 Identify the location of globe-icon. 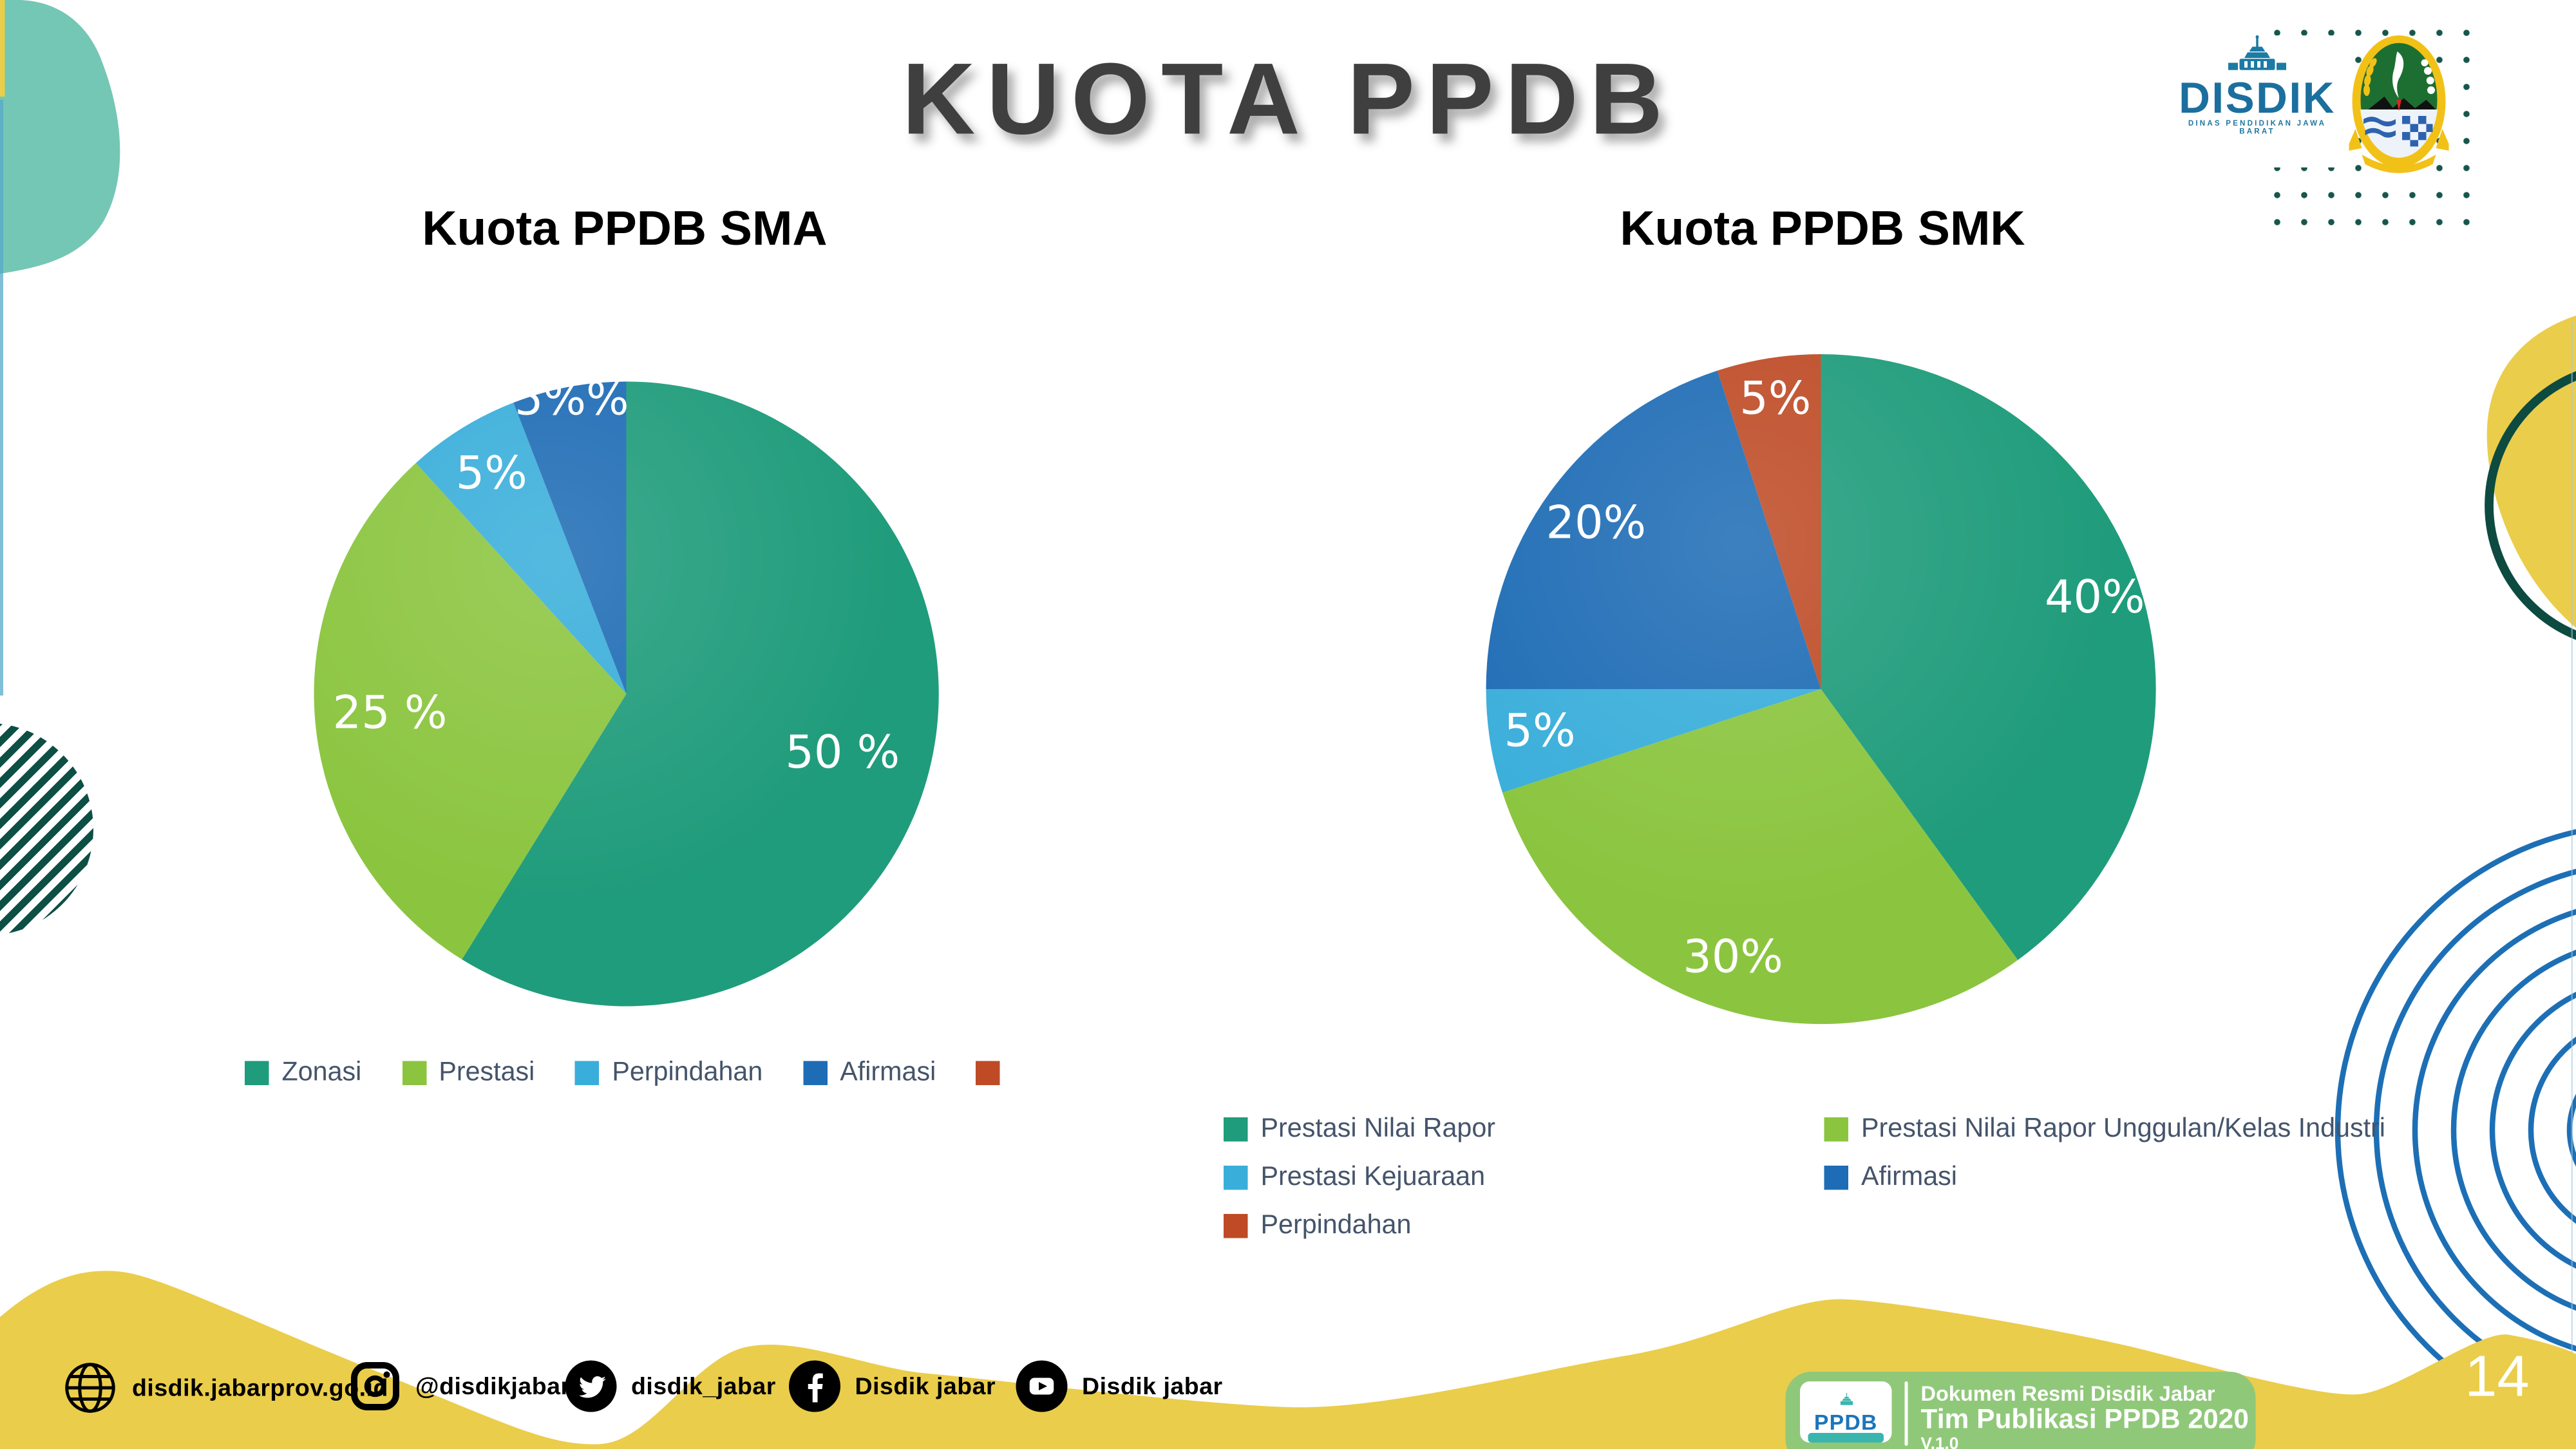
(91, 1388).